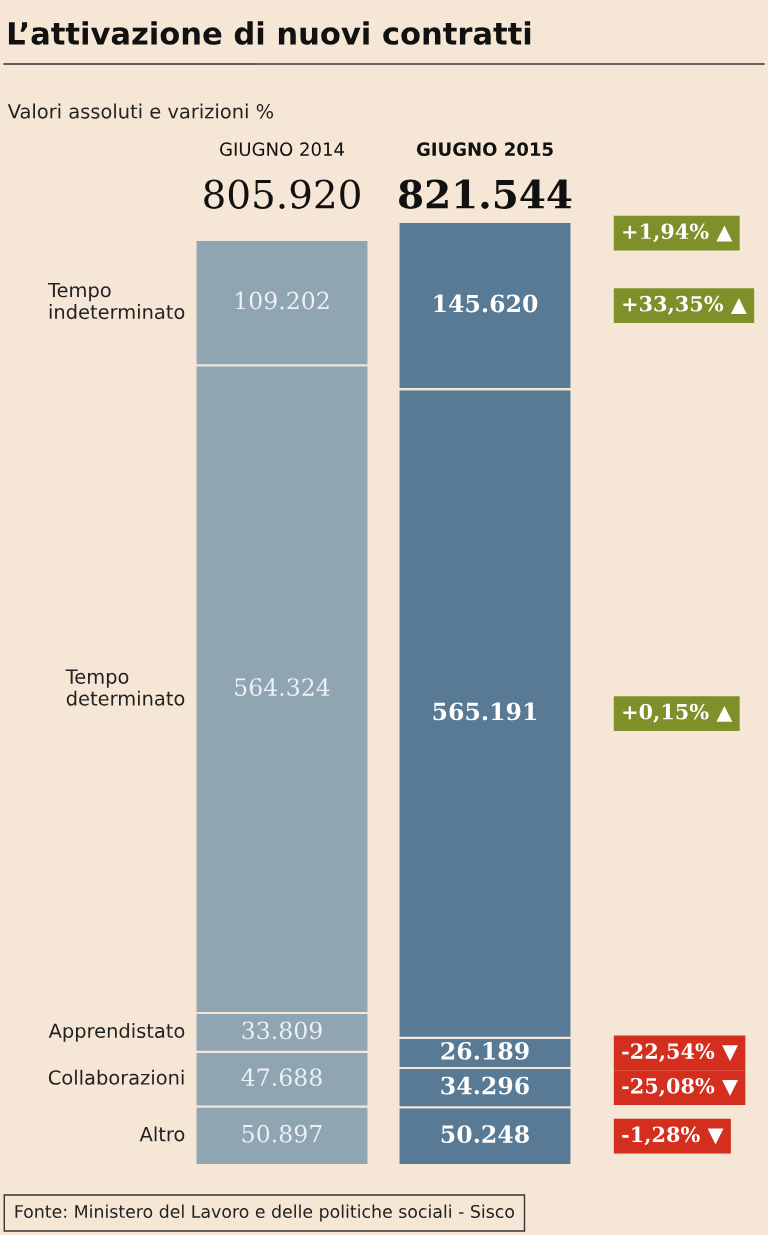 The image size is (768, 1235). Describe the element at coordinates (281, 1077) in the screenshot. I see `data-label: 47.688` at that location.